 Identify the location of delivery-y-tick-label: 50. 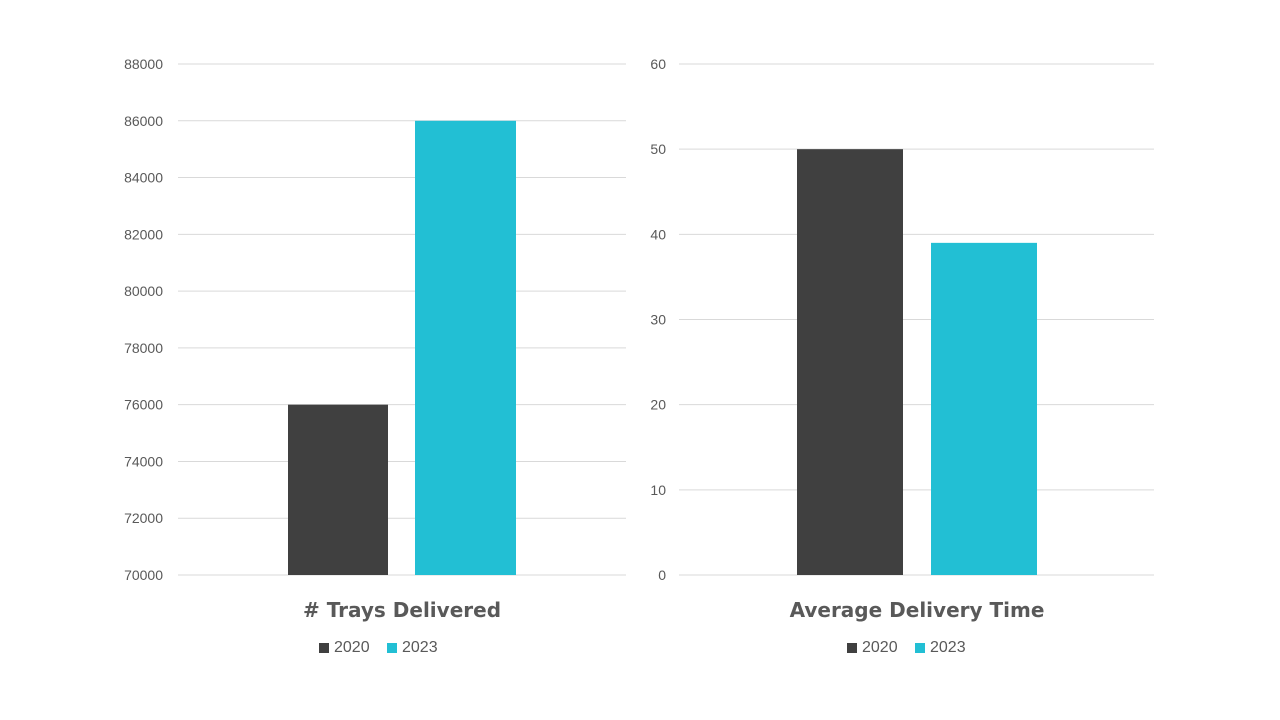
(658, 149).